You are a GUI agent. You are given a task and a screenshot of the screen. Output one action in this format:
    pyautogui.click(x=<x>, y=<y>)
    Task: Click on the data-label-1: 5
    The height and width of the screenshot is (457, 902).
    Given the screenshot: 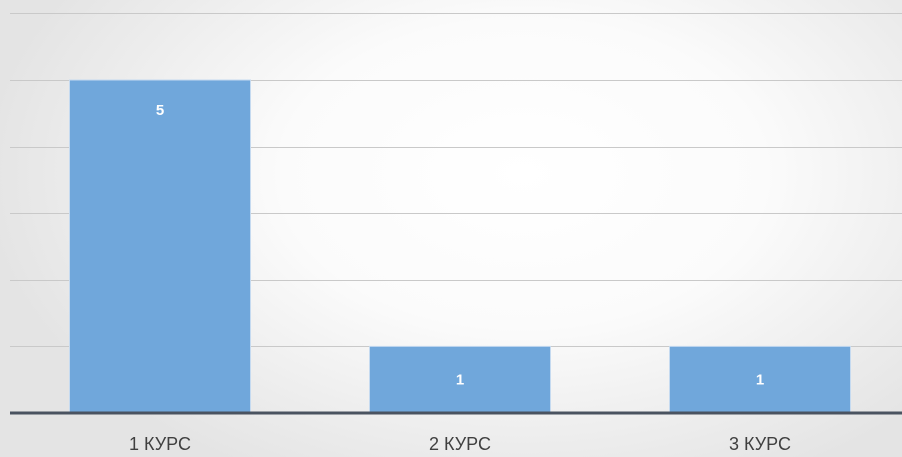 What is the action you would take?
    pyautogui.click(x=160, y=110)
    